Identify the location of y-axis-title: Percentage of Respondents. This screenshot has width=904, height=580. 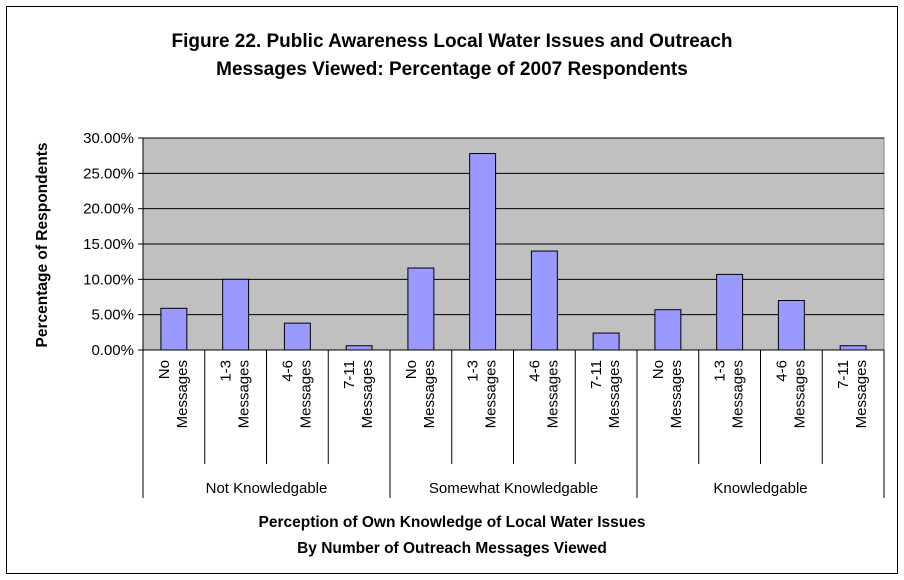
(42, 245).